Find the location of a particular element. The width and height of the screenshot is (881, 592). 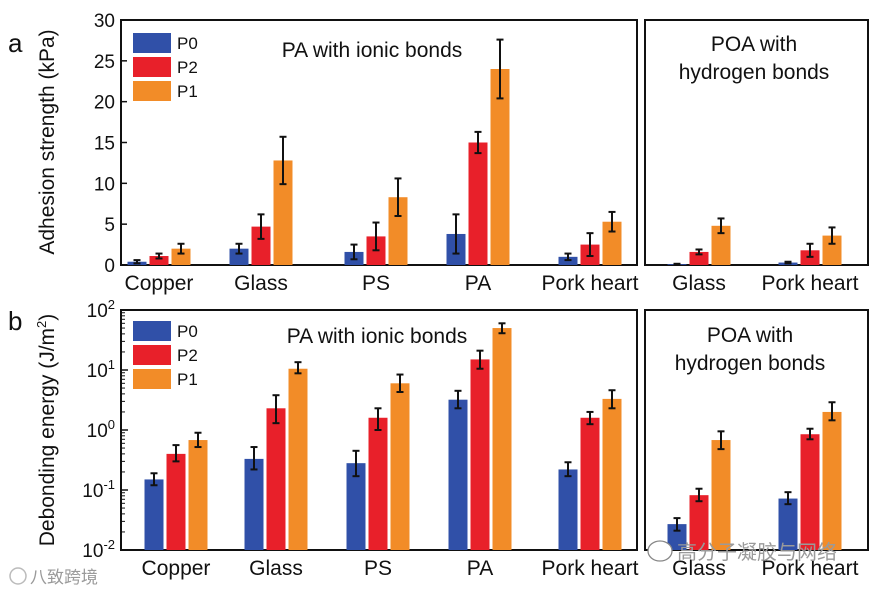

y-tick-label: 0 is located at coordinates (109, 266).